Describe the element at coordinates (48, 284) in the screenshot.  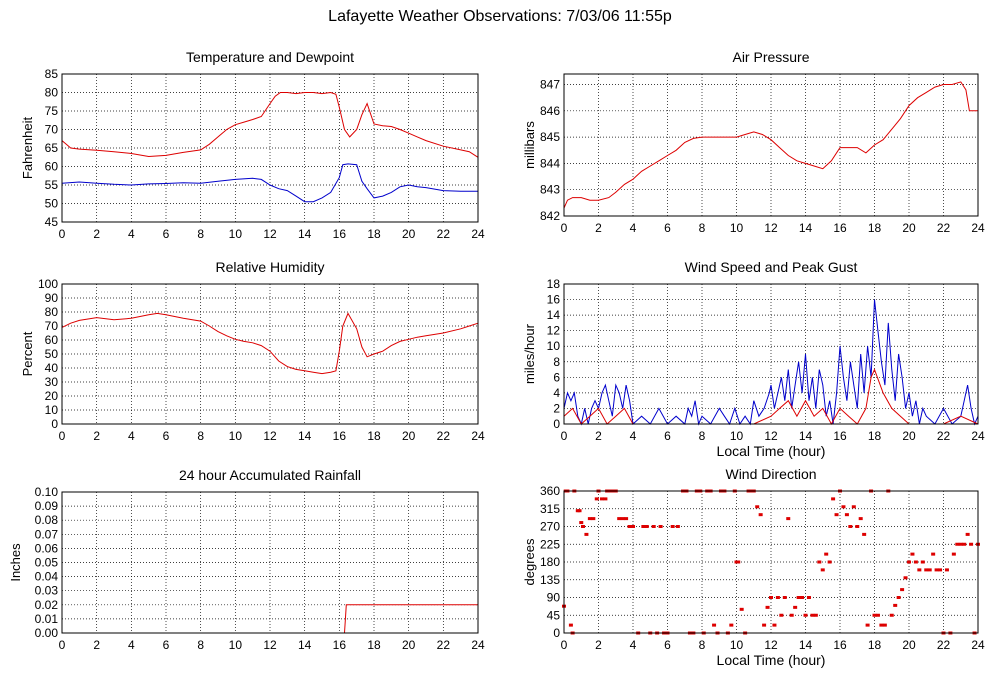
I see `y-tick-label: 100` at that location.